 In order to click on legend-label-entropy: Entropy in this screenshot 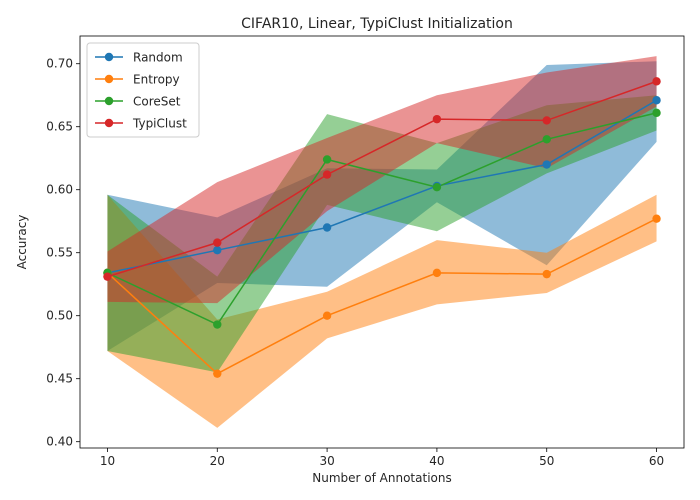, I will do `click(156, 80)`.